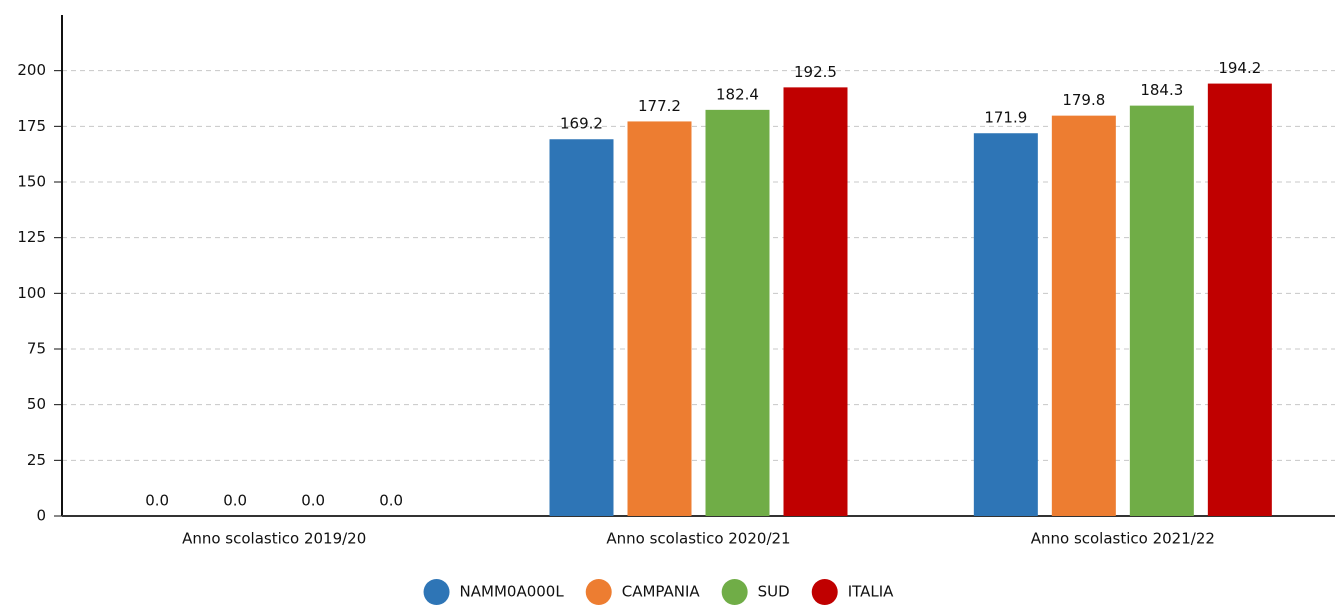 The image size is (1335, 607). I want to click on value-label: 184.3, so click(1161, 90).